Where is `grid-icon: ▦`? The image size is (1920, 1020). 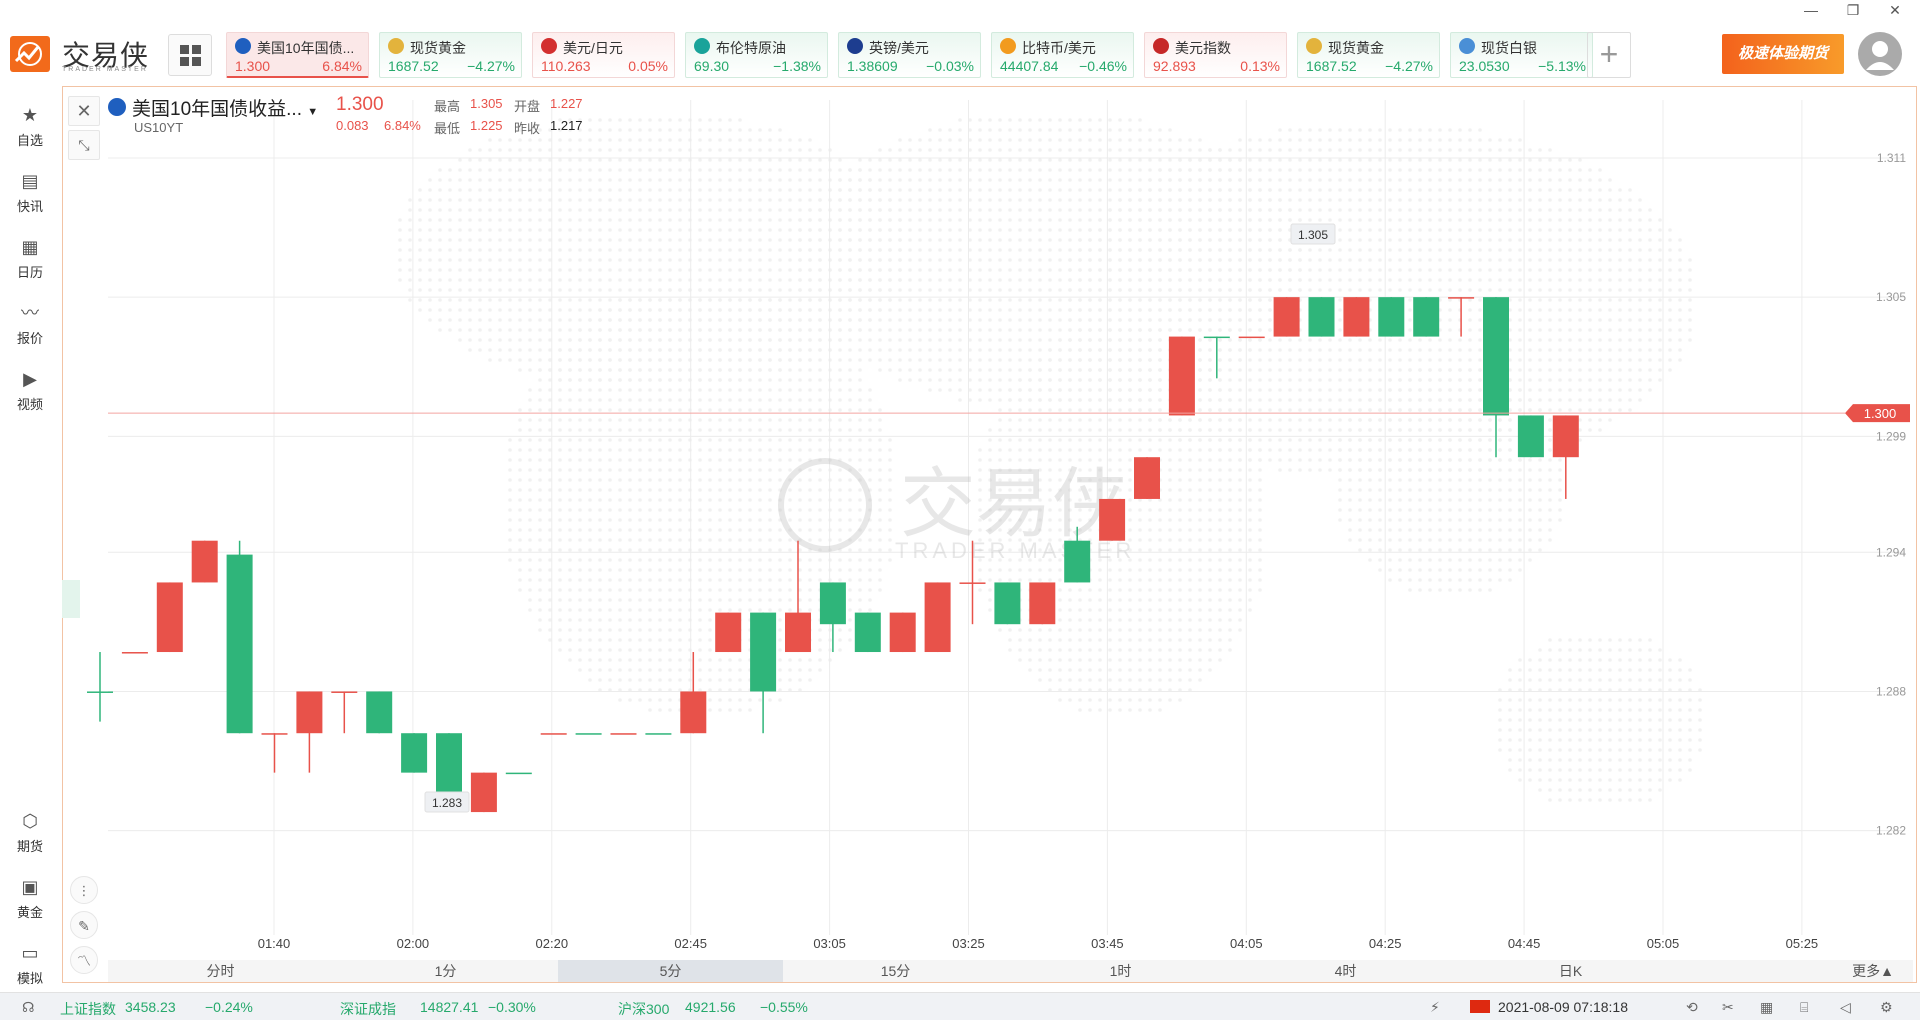 grid-icon: ▦ is located at coordinates (1767, 1007).